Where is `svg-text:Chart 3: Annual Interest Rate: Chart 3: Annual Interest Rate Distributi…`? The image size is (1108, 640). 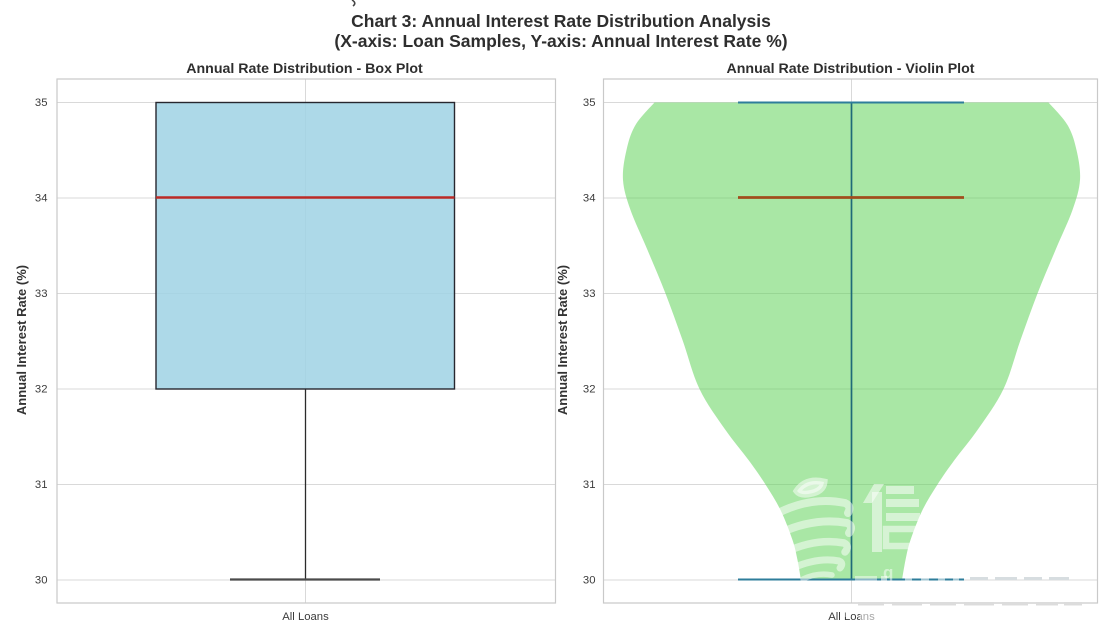
svg-text:Chart 3: Annual Interest Rate: Chart 3: Annual Interest Rate Distributi… is located at coordinates (561, 21).